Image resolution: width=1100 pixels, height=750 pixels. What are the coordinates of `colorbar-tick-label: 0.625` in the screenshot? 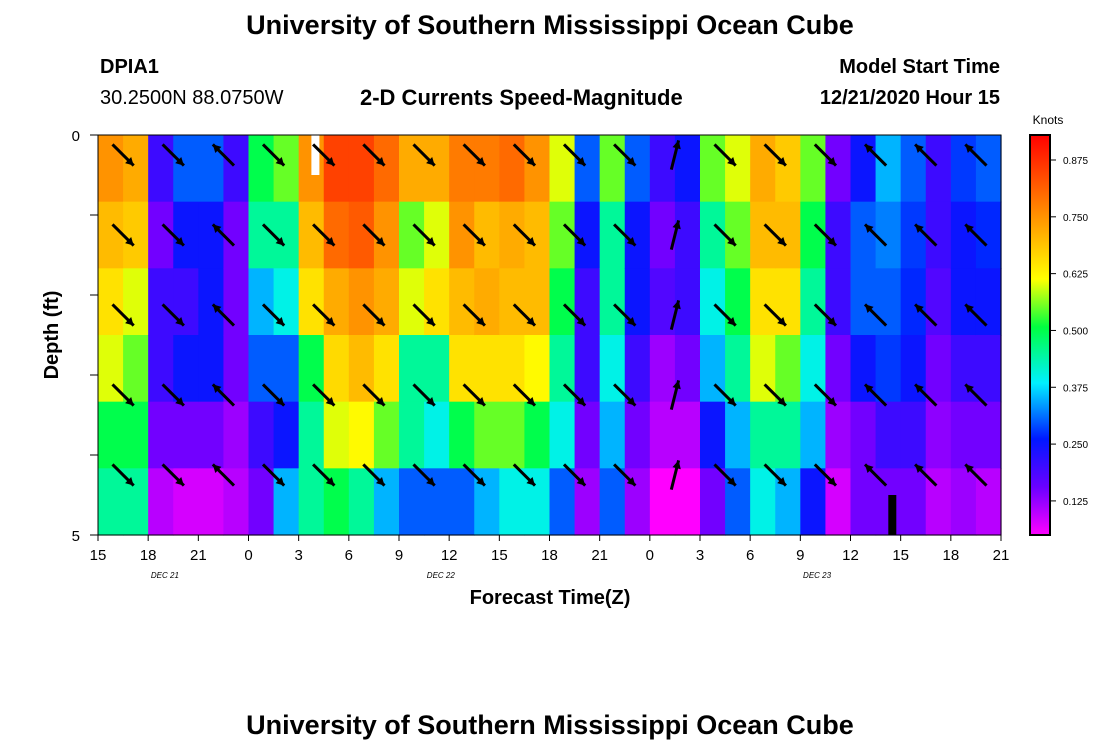 It's located at (1075, 275).